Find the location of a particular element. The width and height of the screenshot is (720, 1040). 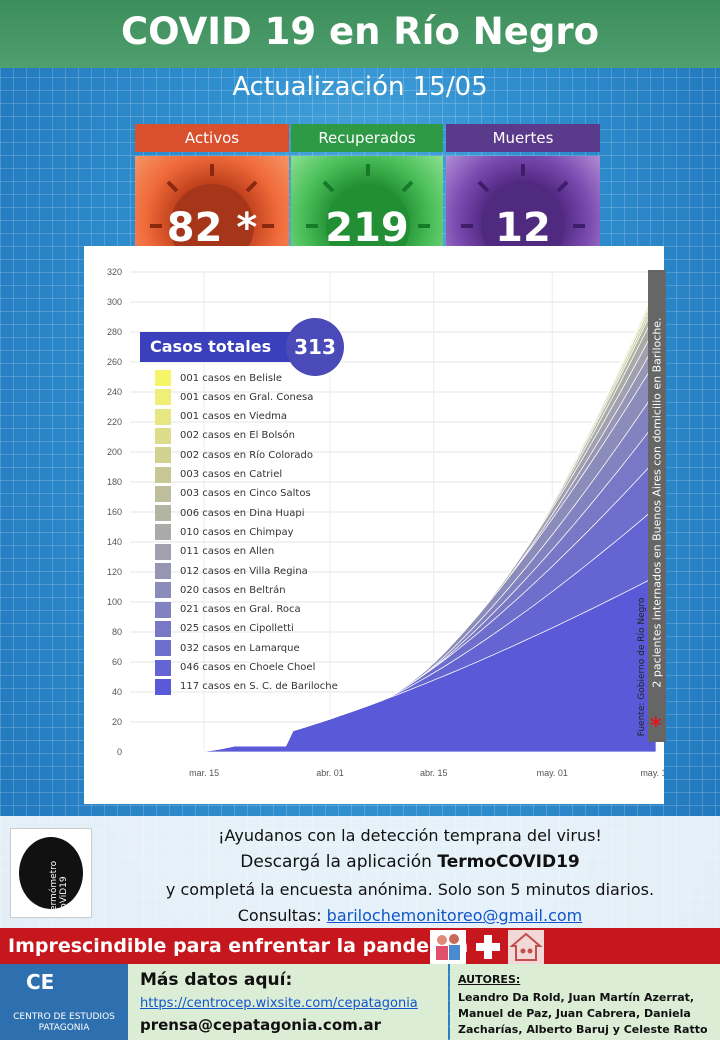

legend-label: 011 casos en Allen is located at coordinates (227, 552).